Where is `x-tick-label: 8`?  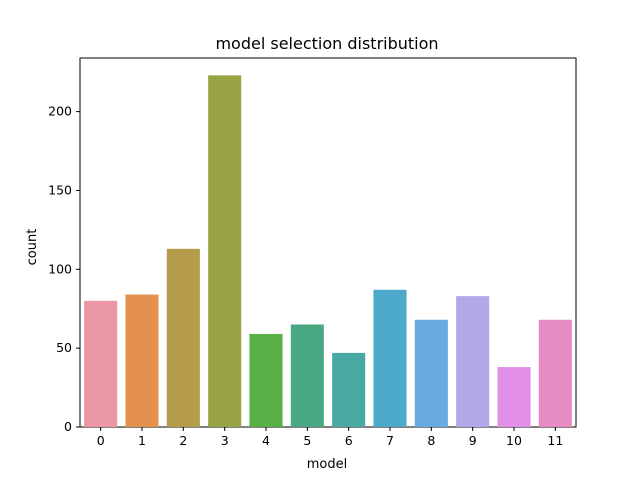
x-tick-label: 8 is located at coordinates (431, 440).